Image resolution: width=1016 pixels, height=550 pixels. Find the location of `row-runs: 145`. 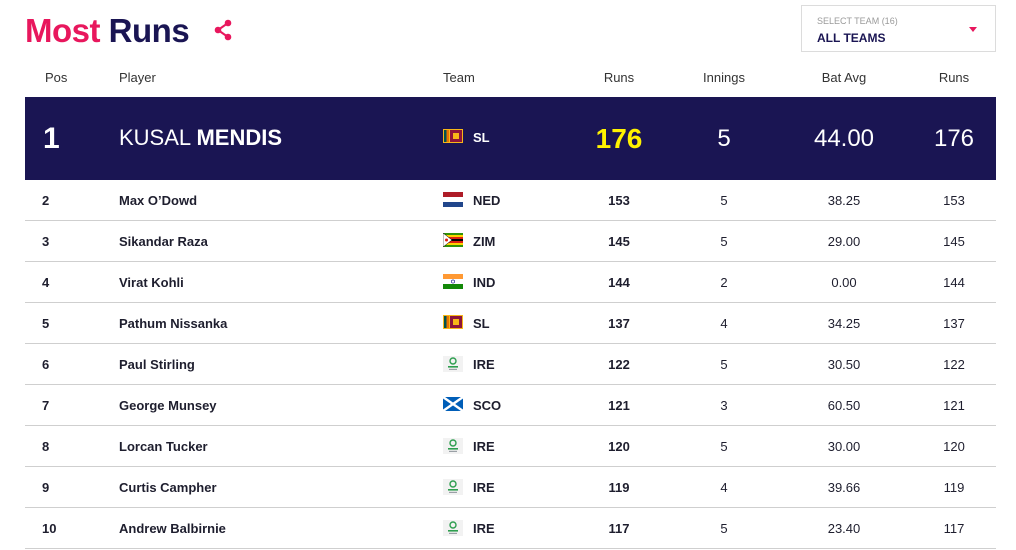

row-runs: 145 is located at coordinates (619, 241).